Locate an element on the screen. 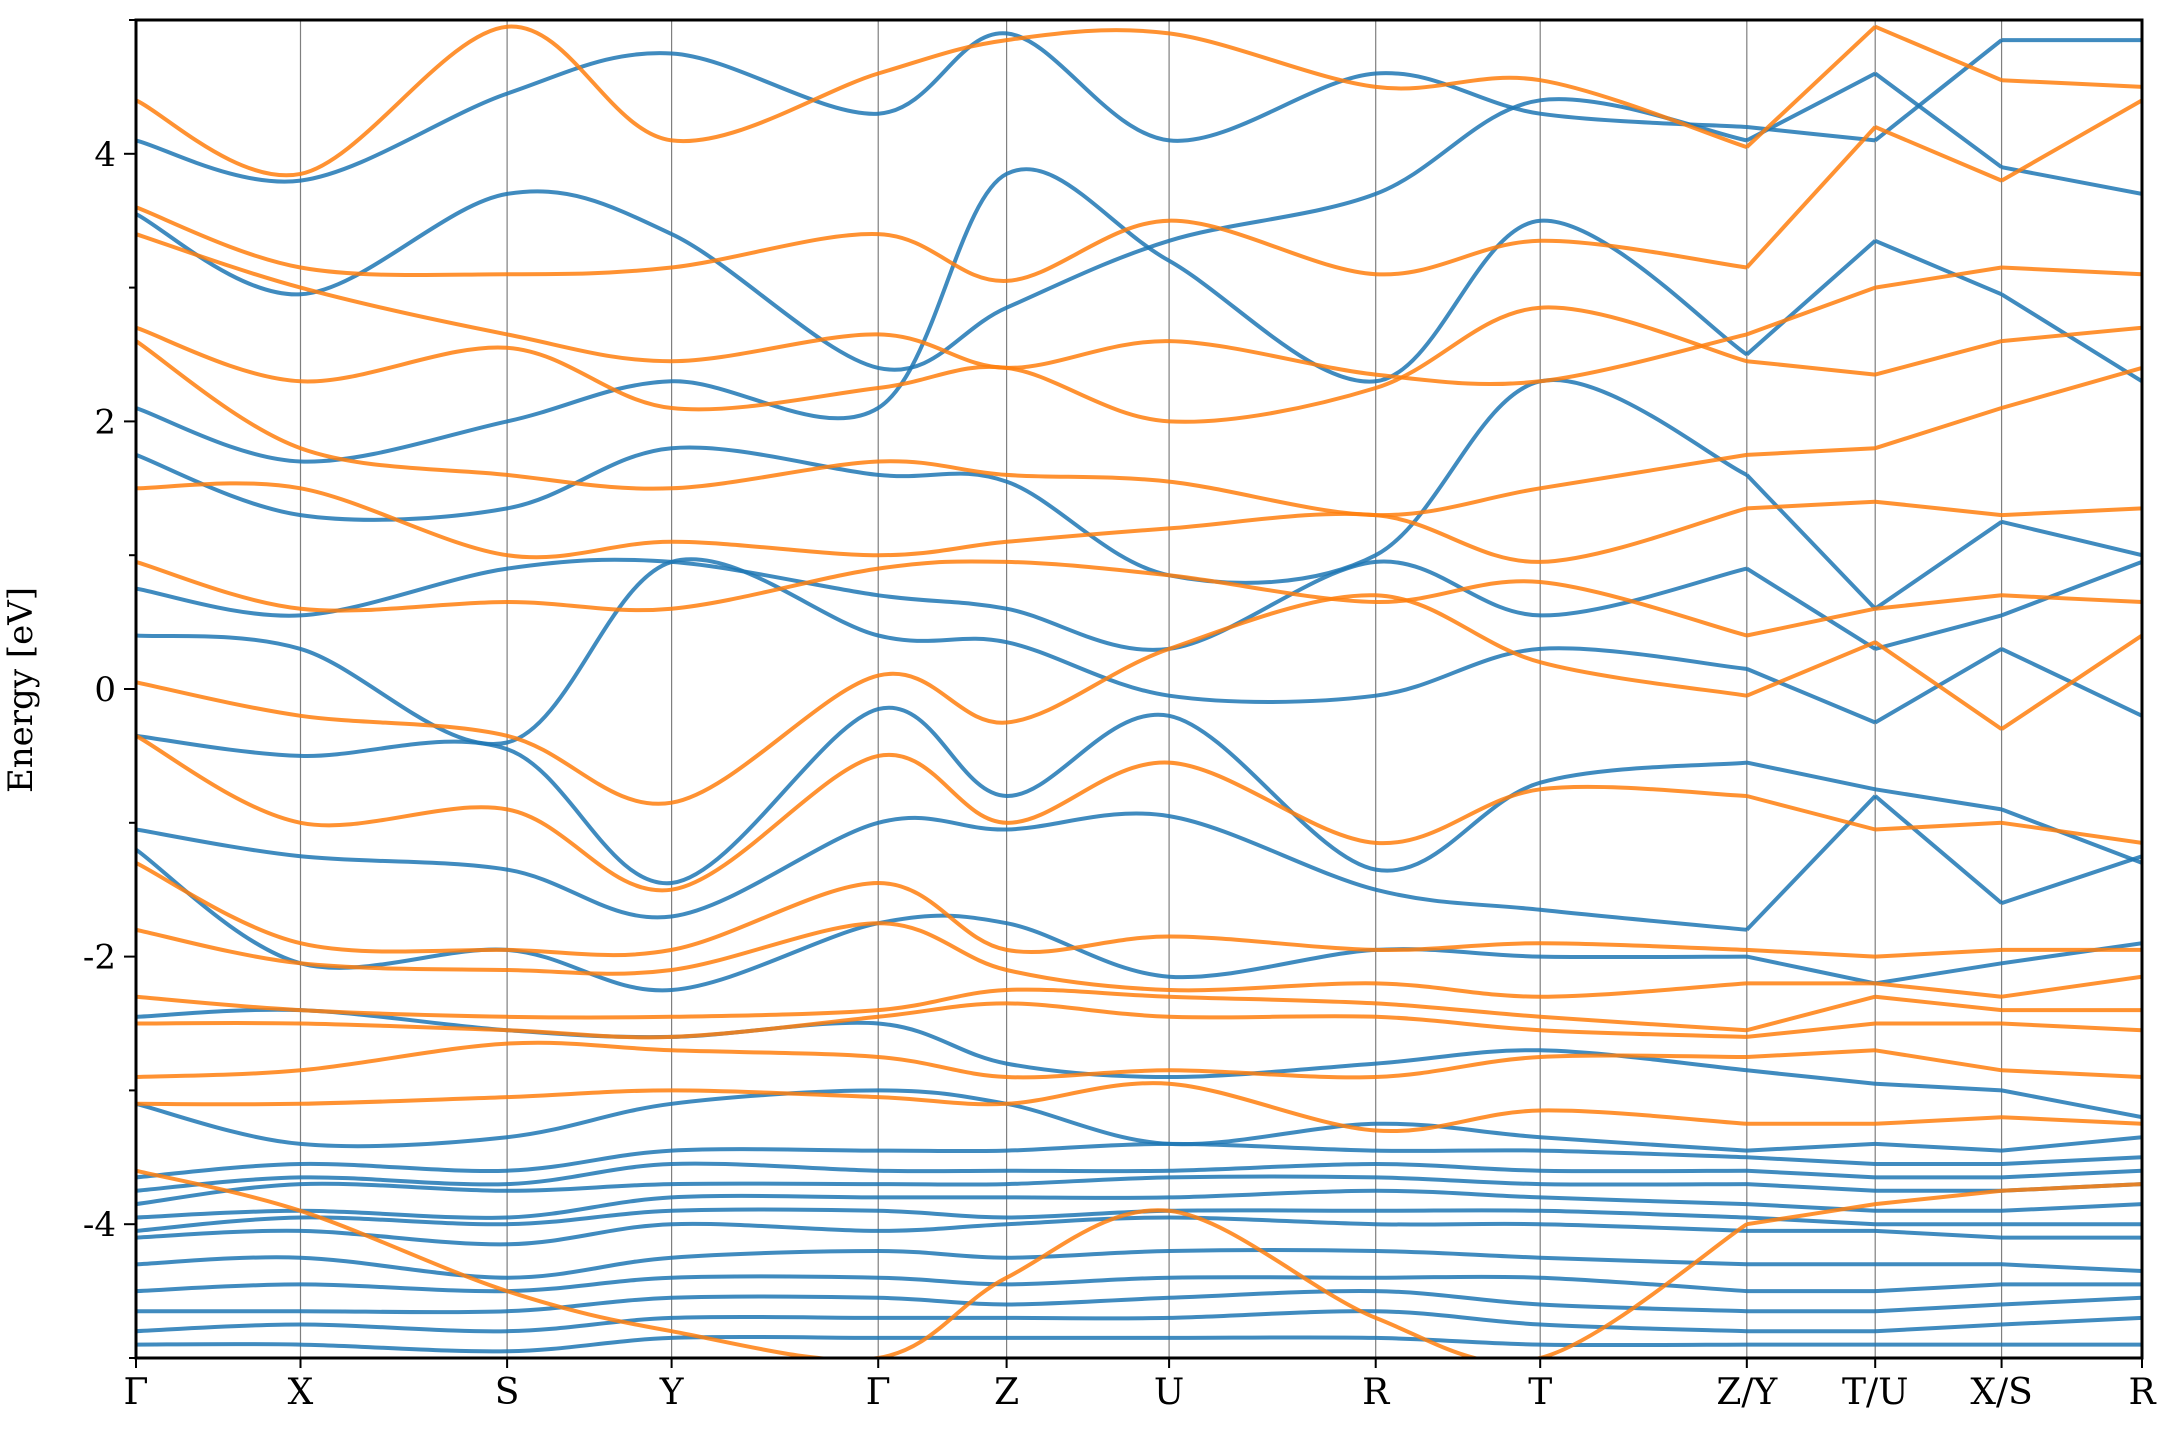 This screenshot has height=1445, width=2160. x-tick-label: U is located at coordinates (1169, 1392).